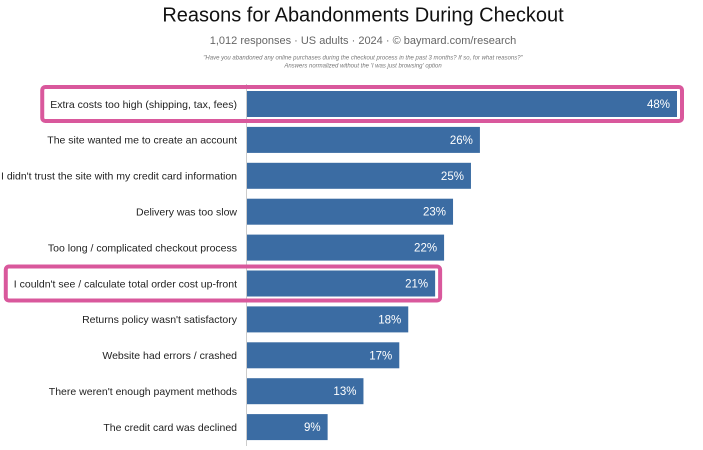 This screenshot has height=450, width=703. Describe the element at coordinates (434, 213) in the screenshot. I see `value-label: 23%` at that location.